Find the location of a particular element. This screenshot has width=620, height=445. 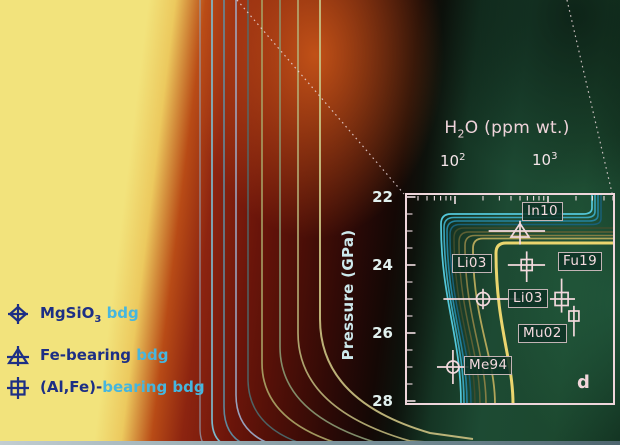

data-label-mu02: Mu02 is located at coordinates (542, 333).